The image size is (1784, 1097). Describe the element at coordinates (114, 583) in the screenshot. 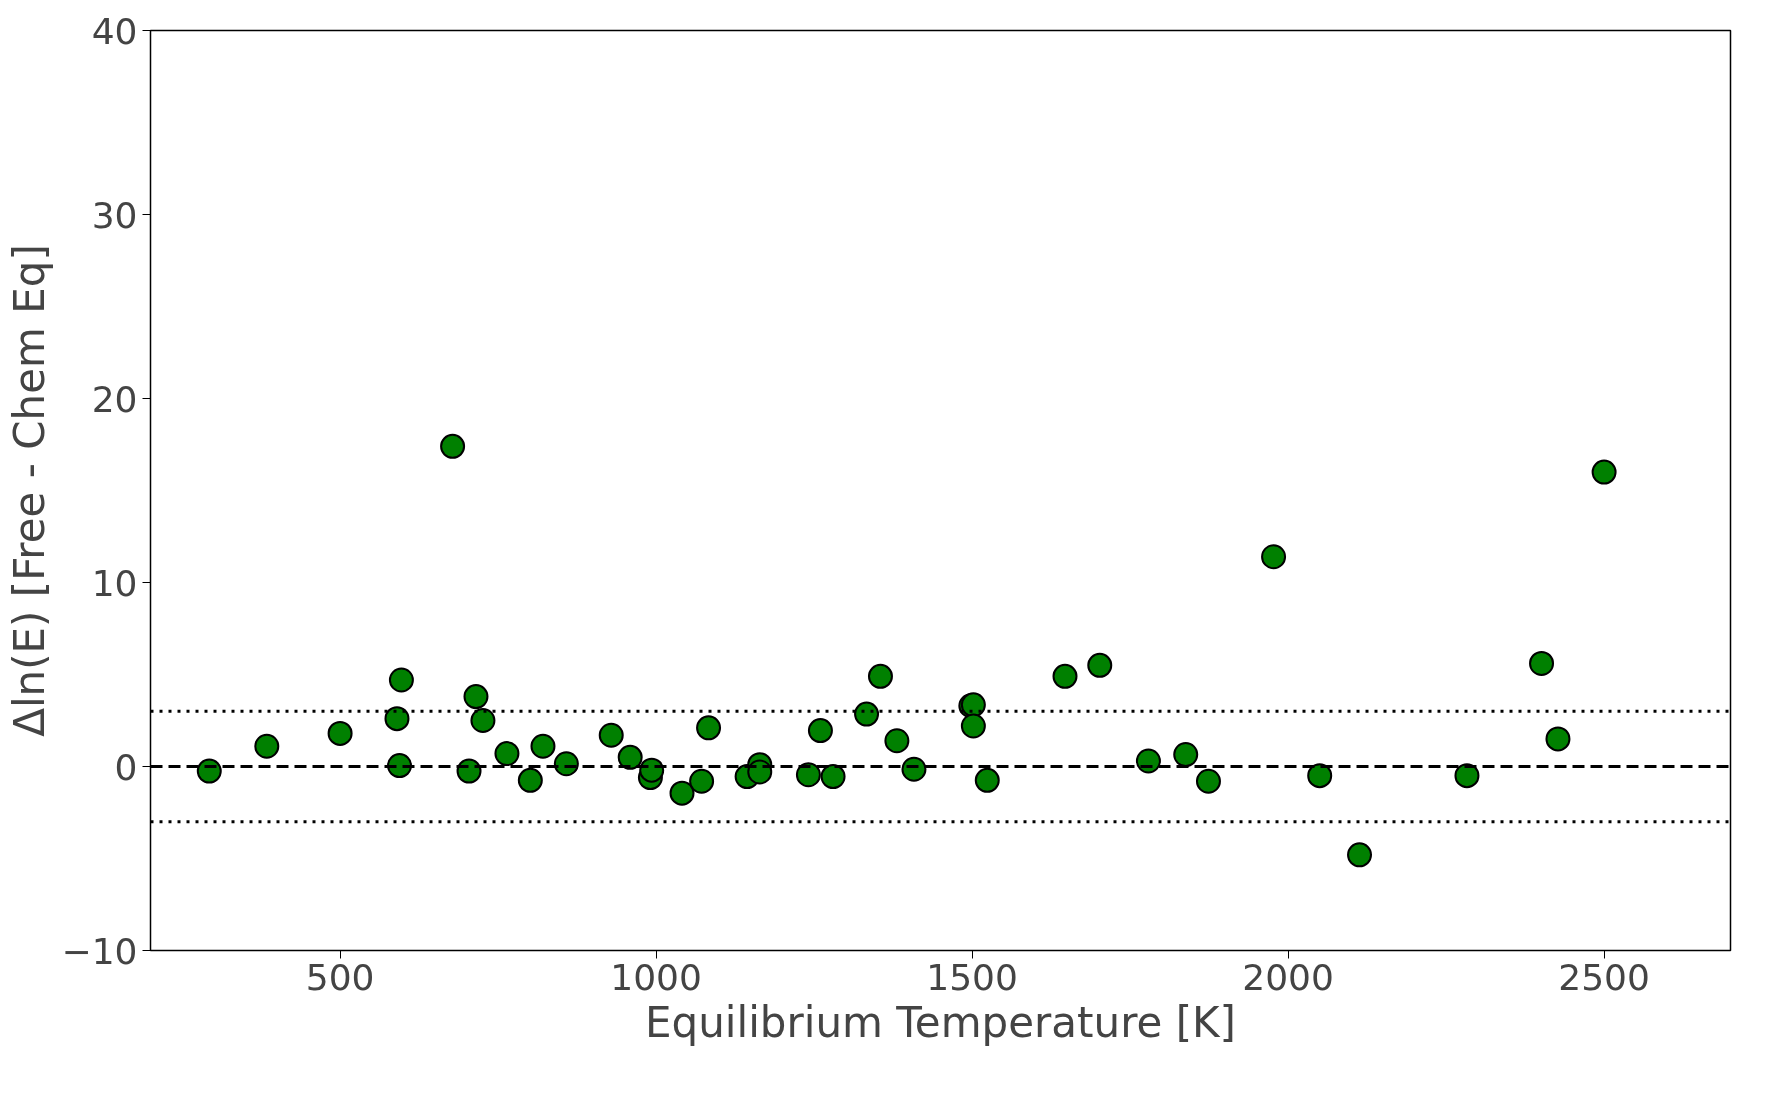

I see `y-tick-label: 10` at that location.